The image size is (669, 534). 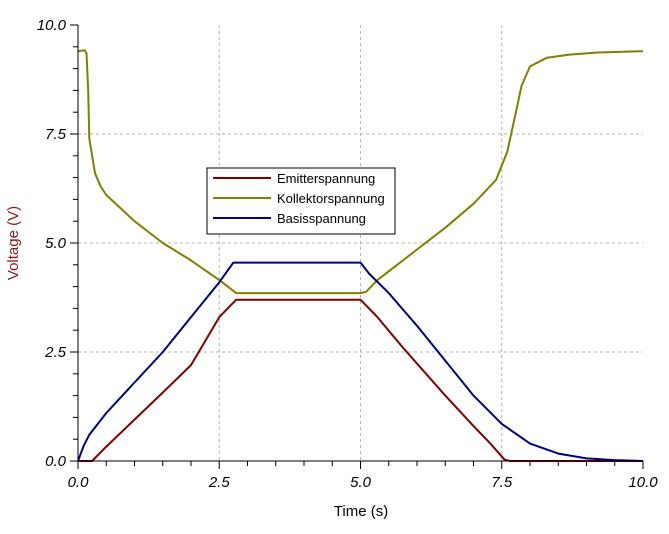 I want to click on x-tick-label: 2.5, so click(x=219, y=482).